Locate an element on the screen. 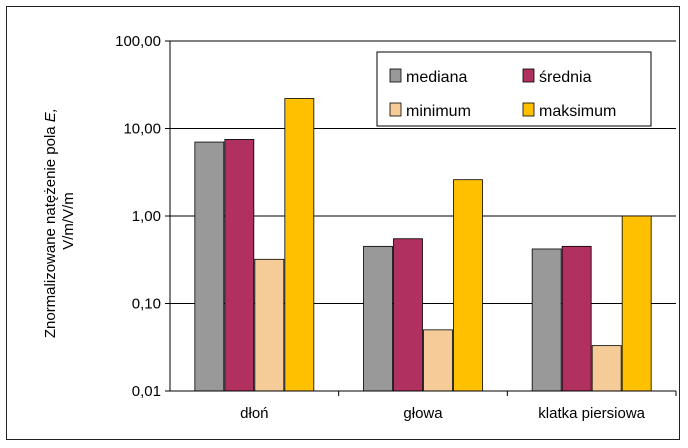 This screenshot has height=448, width=688. y-tick-label: 10,00 is located at coordinates (142, 129).